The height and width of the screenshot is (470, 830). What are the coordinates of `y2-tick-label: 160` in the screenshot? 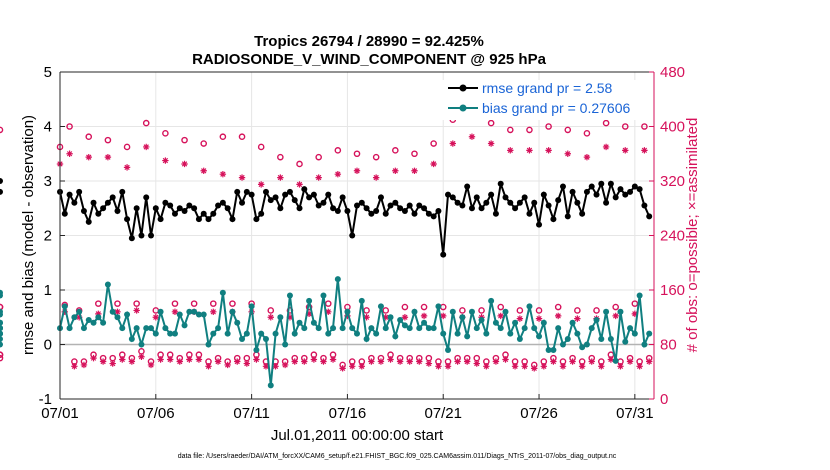 It's located at (672, 290).